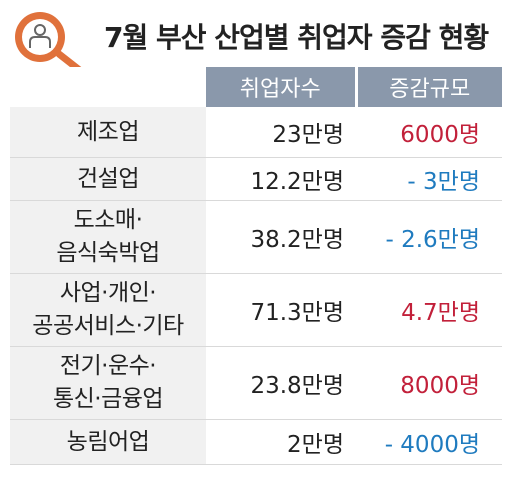  Describe the element at coordinates (50, 43) in the screenshot. I see `person-magnifier-icon` at that location.